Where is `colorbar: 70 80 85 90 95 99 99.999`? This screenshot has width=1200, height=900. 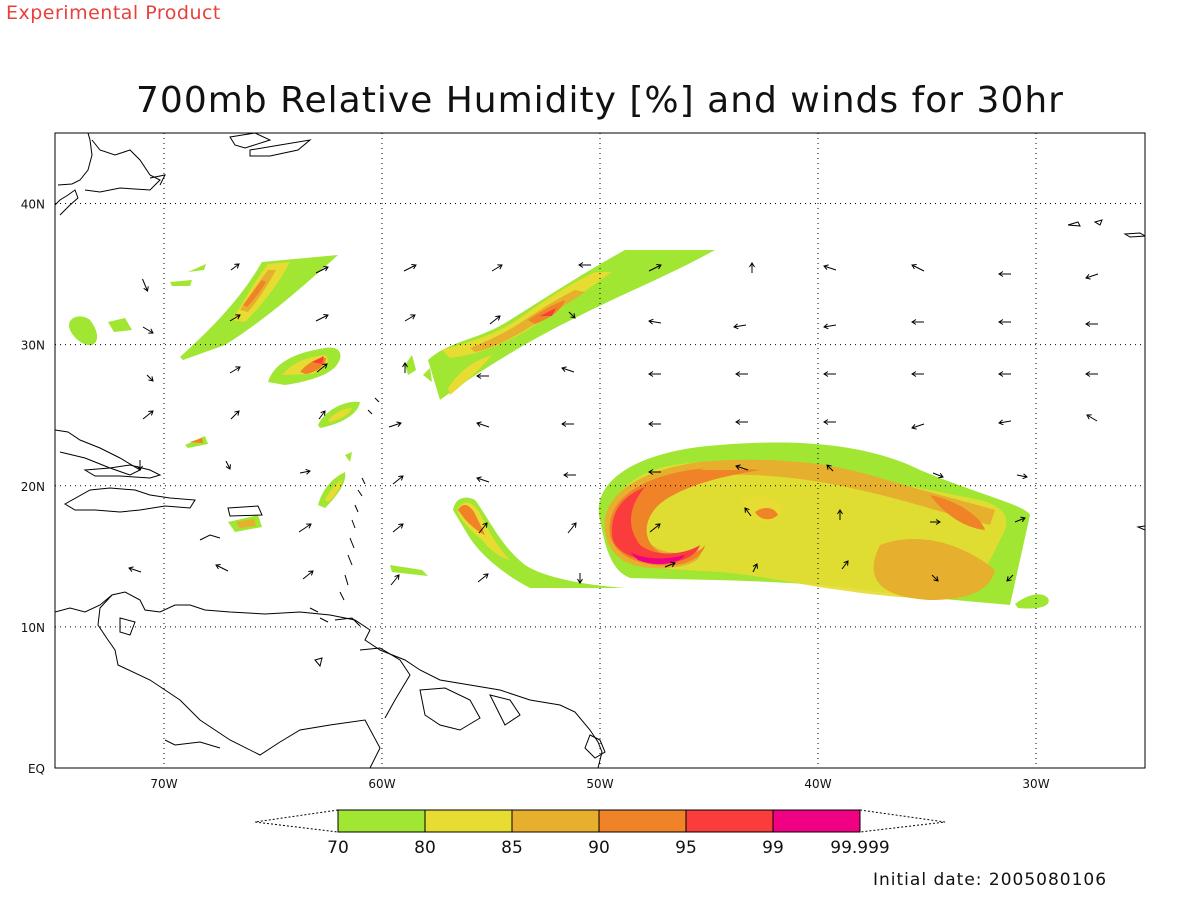 colorbar: 70 80 85 90 95 99 99.999 is located at coordinates (600, 833).